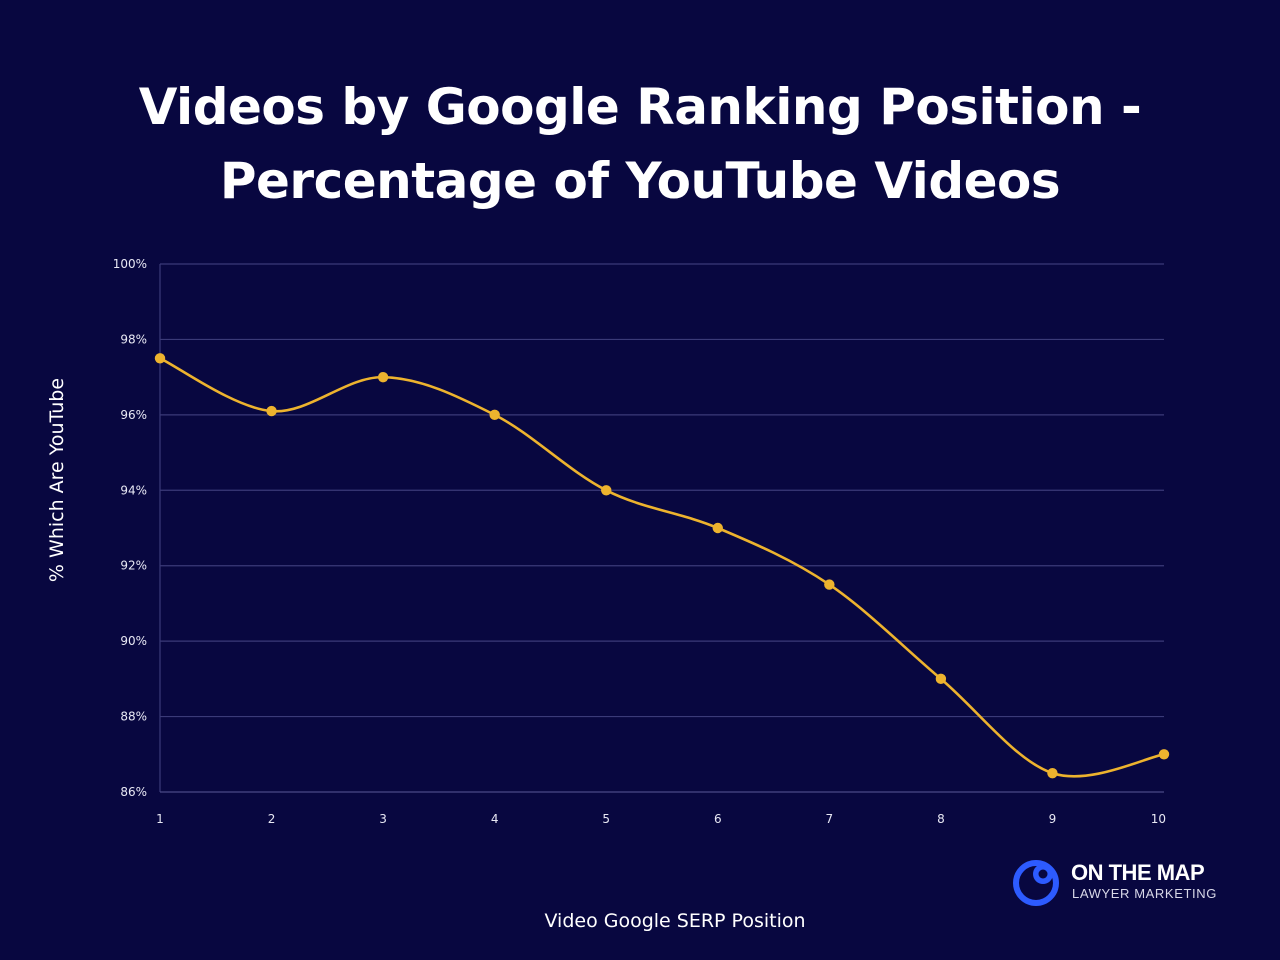  What do you see at coordinates (1158, 819) in the screenshot?
I see `x-tick-label-10: 10` at bounding box center [1158, 819].